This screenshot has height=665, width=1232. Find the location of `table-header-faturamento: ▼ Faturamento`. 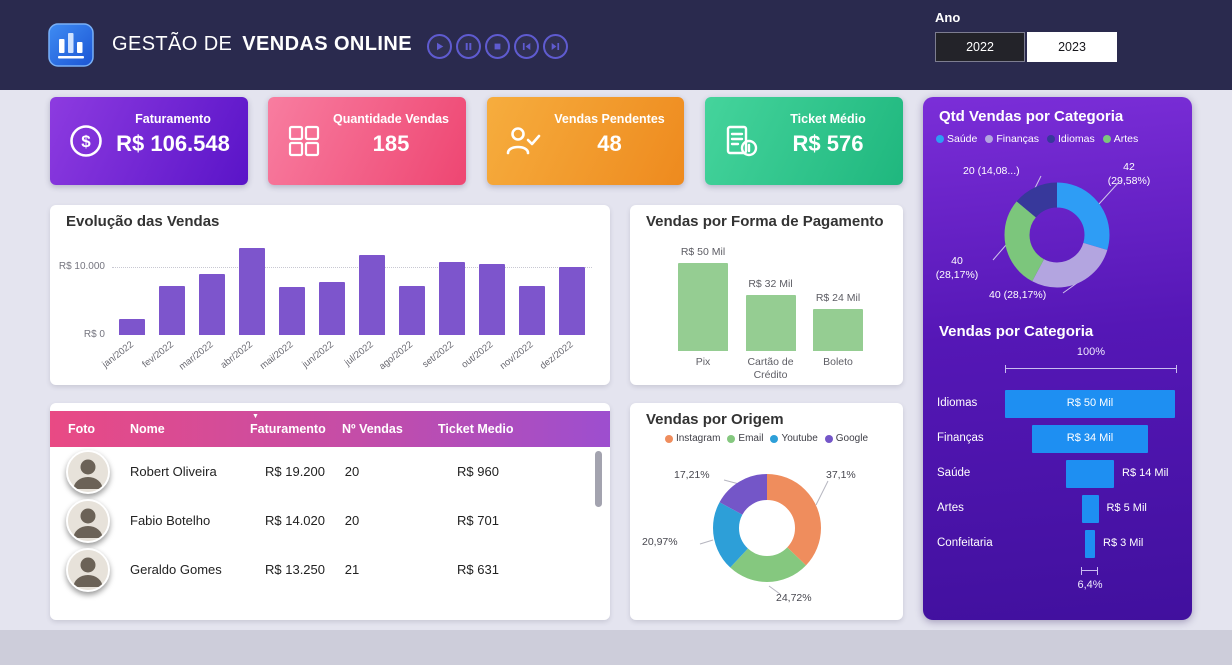

table-header-faturamento: ▼ Faturamento is located at coordinates (288, 429).